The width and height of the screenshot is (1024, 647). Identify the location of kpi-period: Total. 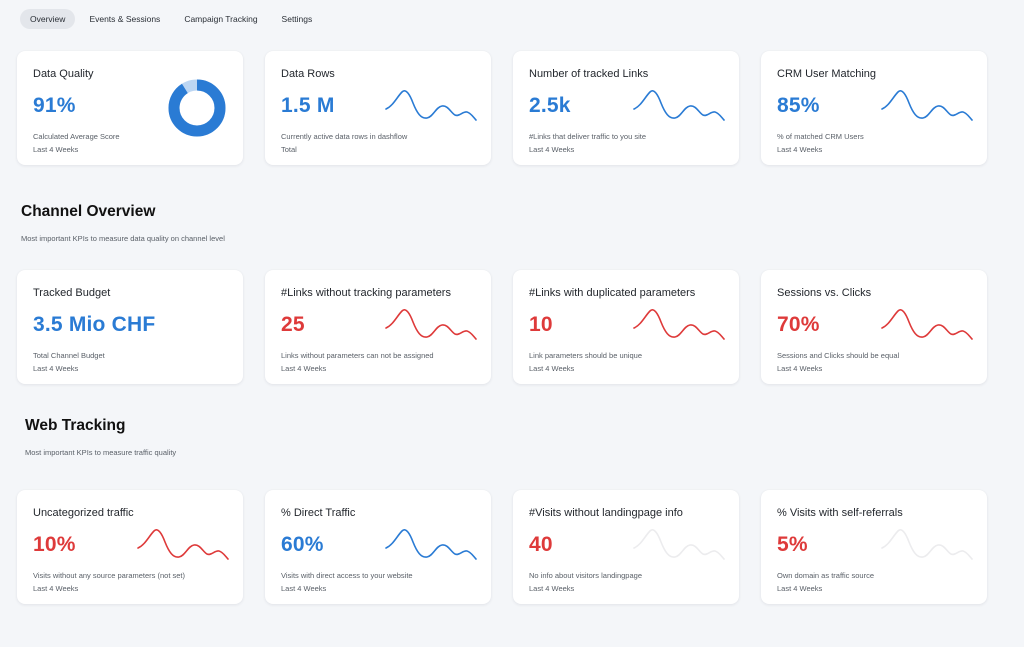
(289, 149).